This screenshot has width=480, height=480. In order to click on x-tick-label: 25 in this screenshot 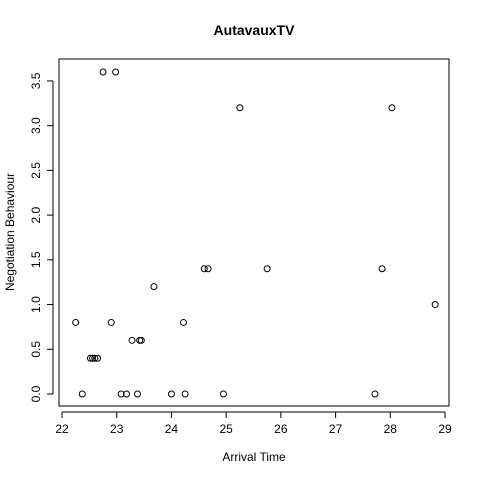, I will do `click(226, 429)`.